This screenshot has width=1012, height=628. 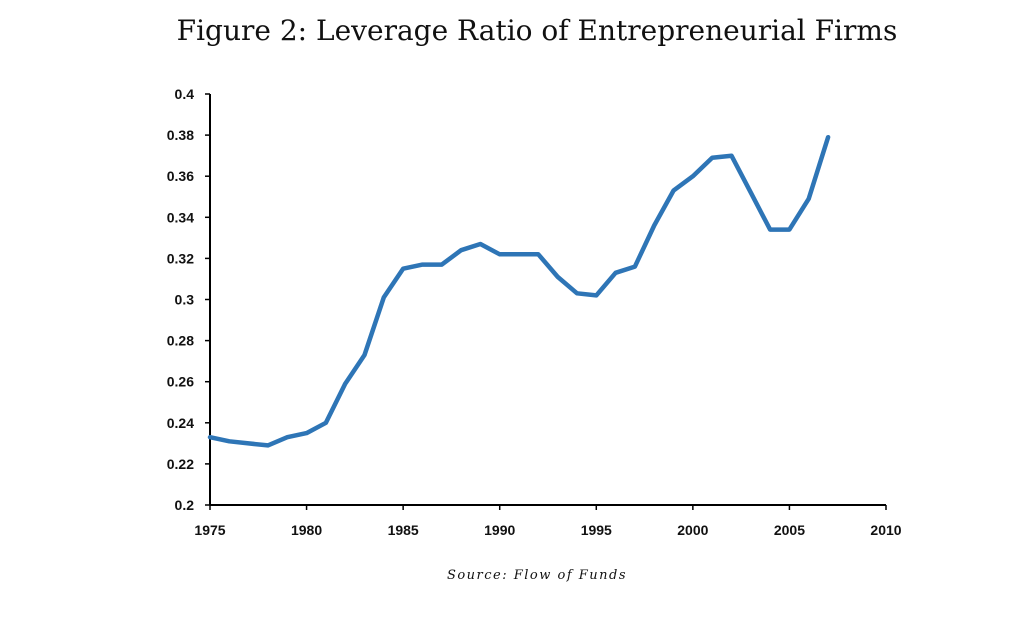 I want to click on y-tick-label: 0.3, so click(x=185, y=300).